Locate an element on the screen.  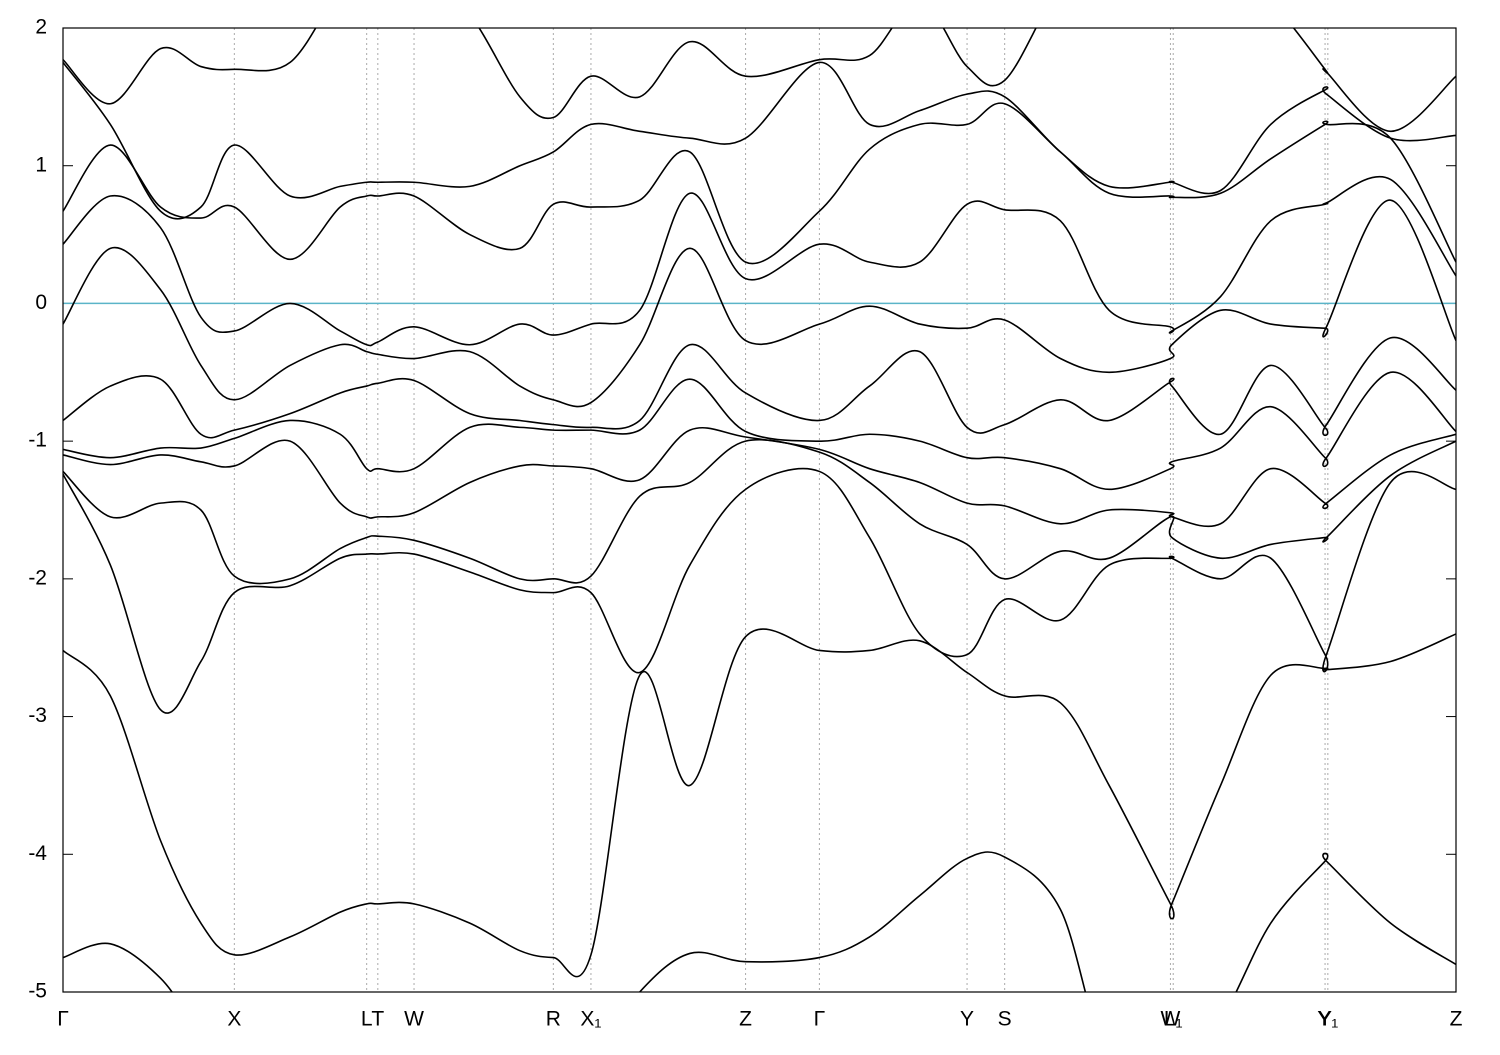
x-tick-label: T is located at coordinates (377, 1019).